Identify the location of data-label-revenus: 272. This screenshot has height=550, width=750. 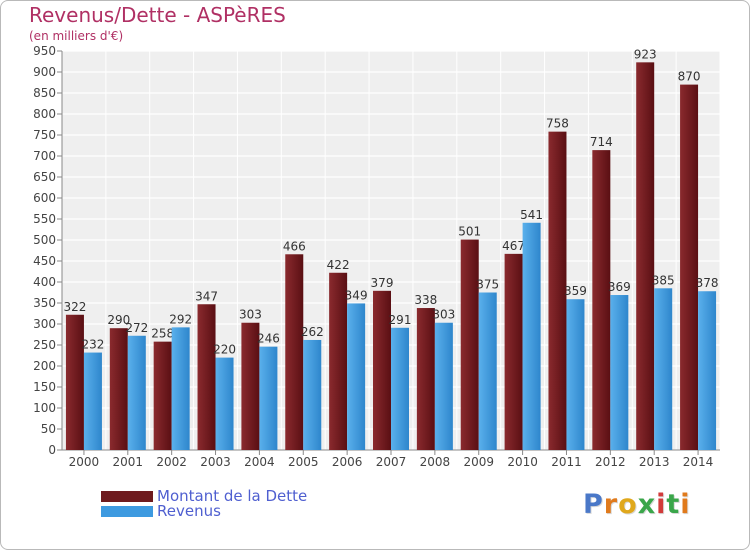
(136, 328).